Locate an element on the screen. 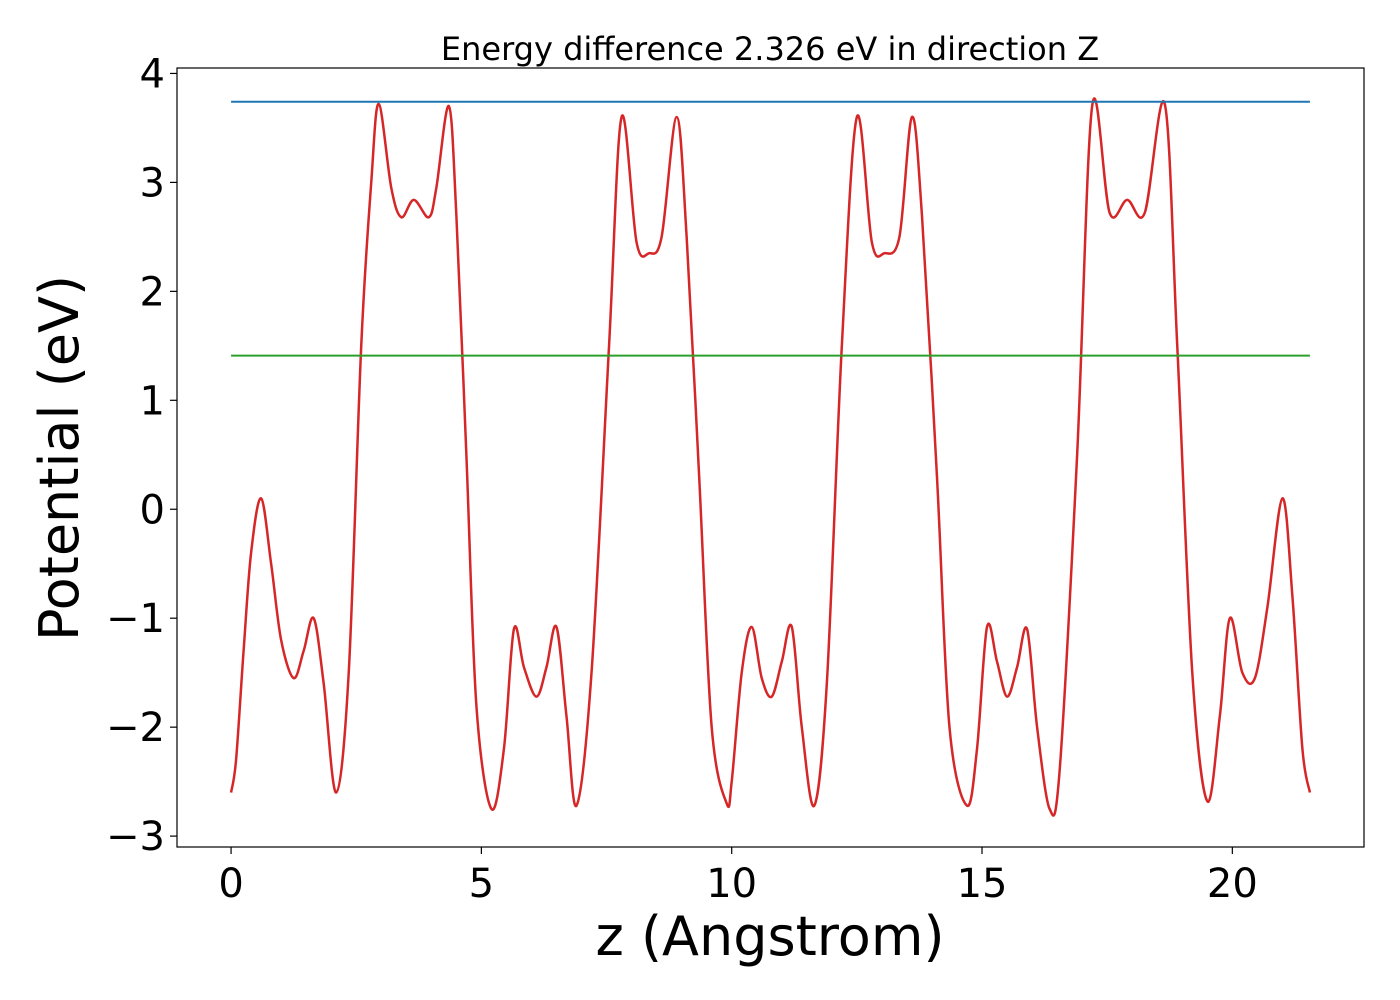 The width and height of the screenshot is (1400, 1000). y-axis-label: Potential (eV) is located at coordinates (59, 458).